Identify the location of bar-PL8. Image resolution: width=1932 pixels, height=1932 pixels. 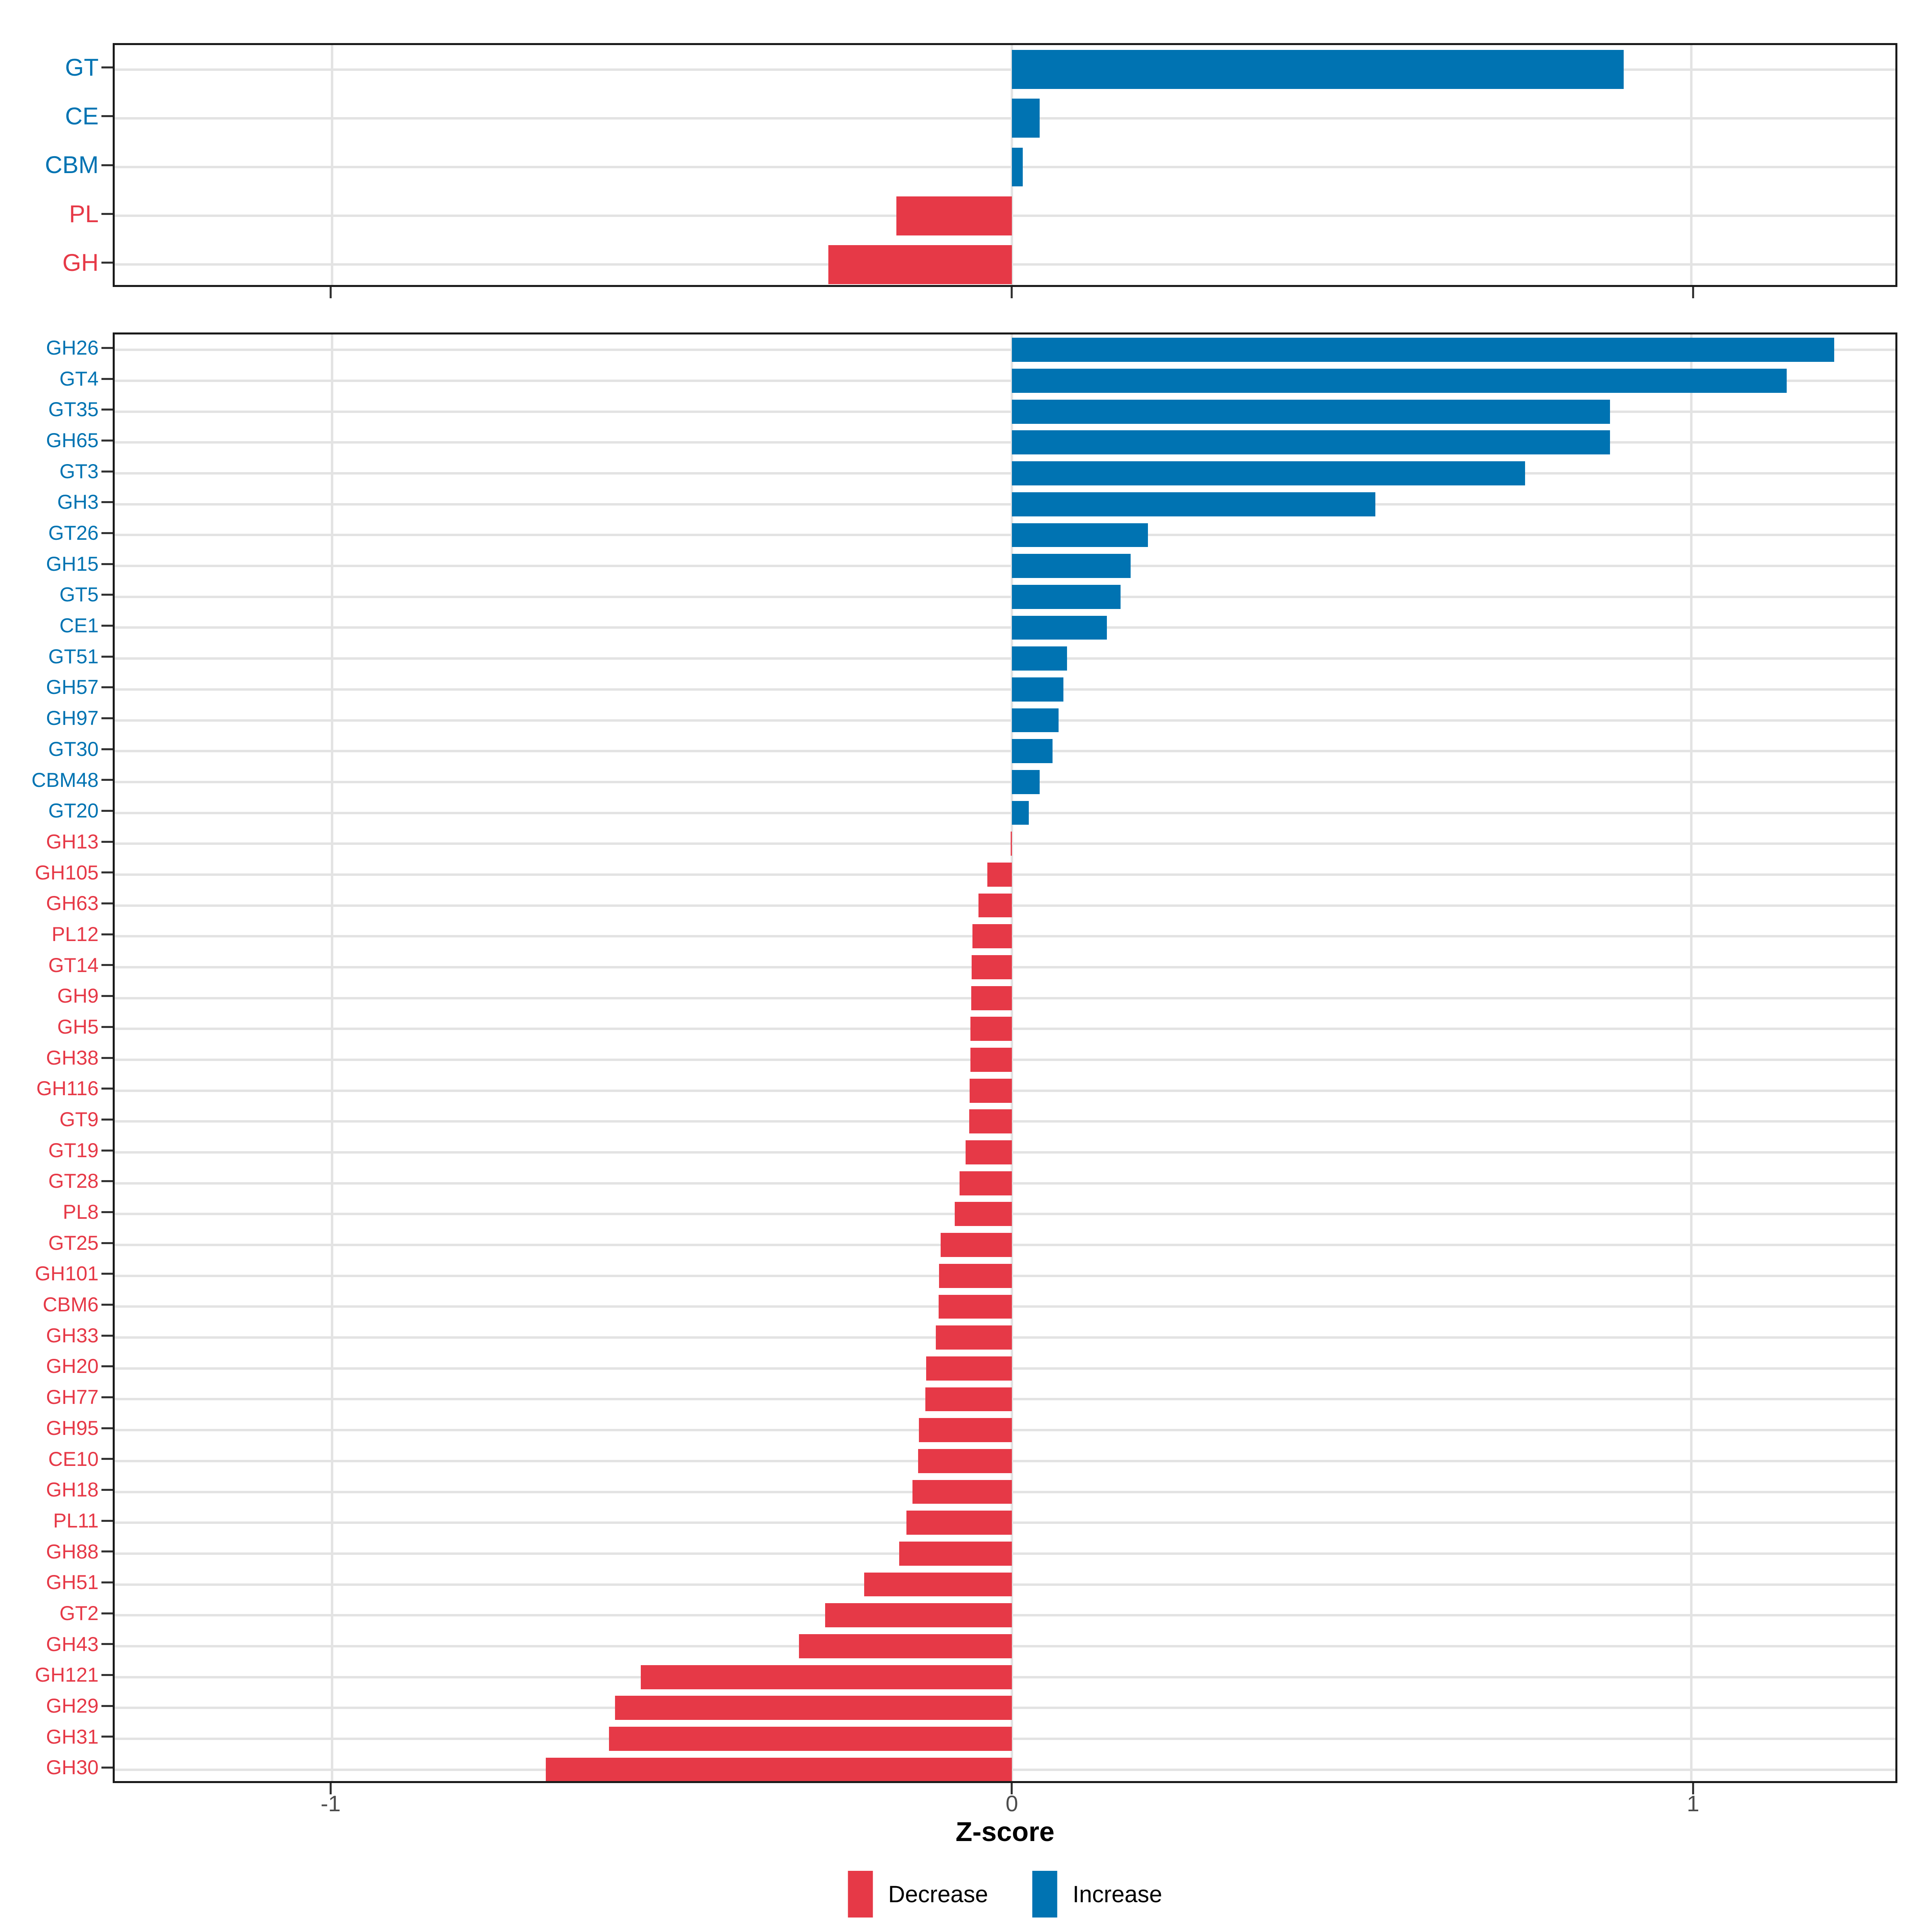
(983, 1214).